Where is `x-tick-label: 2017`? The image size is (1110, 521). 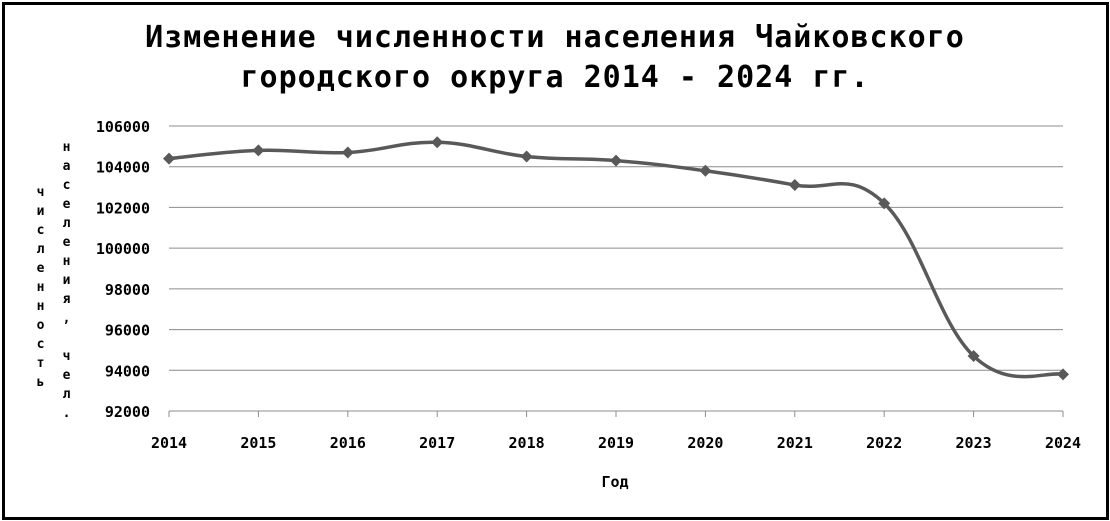
x-tick-label: 2017 is located at coordinates (437, 443).